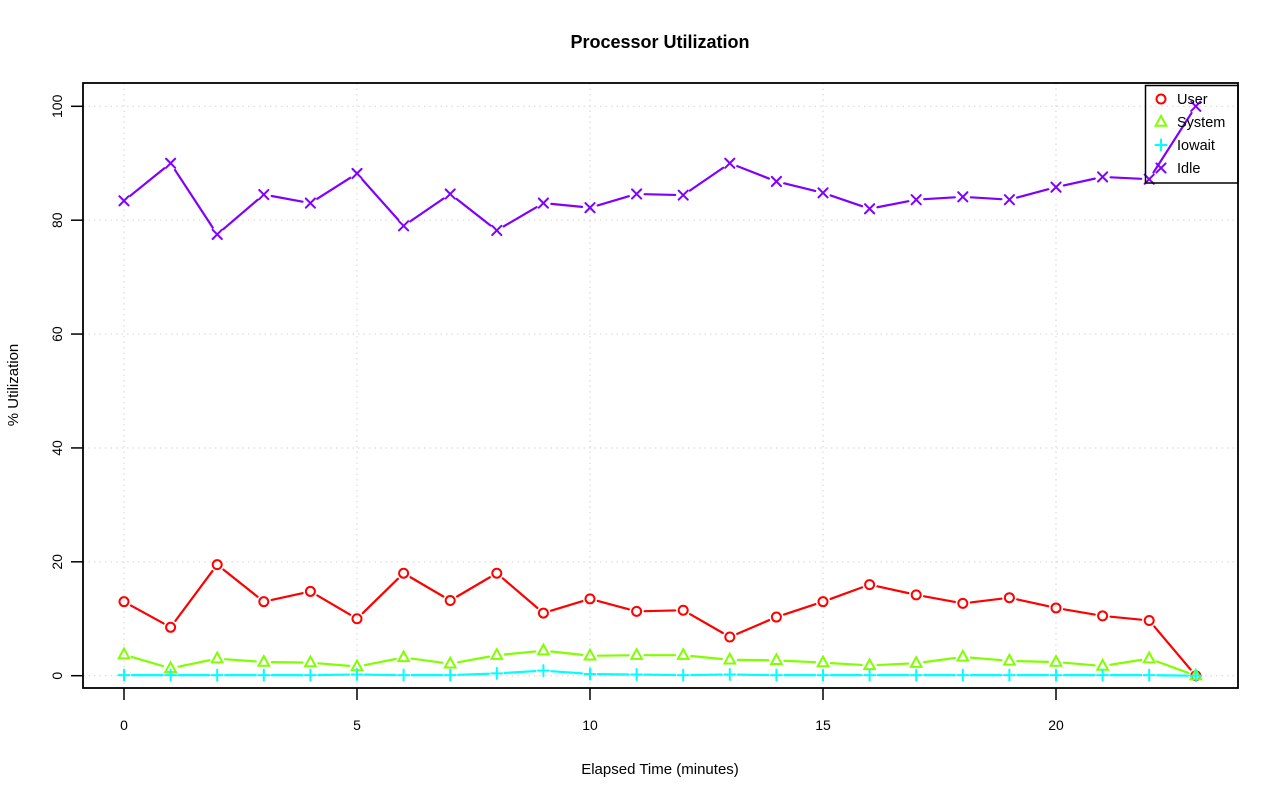 The image size is (1280, 801). Describe the element at coordinates (1161, 168) in the screenshot. I see `legend-idle-icon` at that location.